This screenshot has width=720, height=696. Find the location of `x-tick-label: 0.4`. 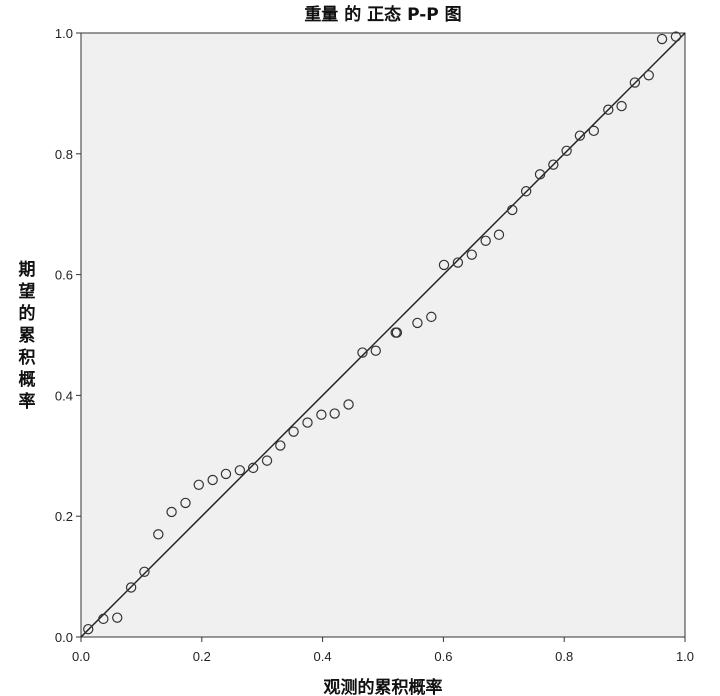

x-tick-label: 0.4 is located at coordinates (323, 656).